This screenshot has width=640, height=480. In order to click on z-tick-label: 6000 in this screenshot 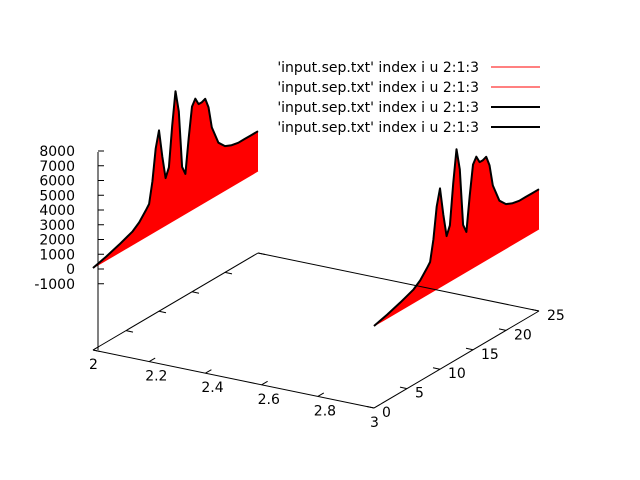, I will do `click(57, 182)`.